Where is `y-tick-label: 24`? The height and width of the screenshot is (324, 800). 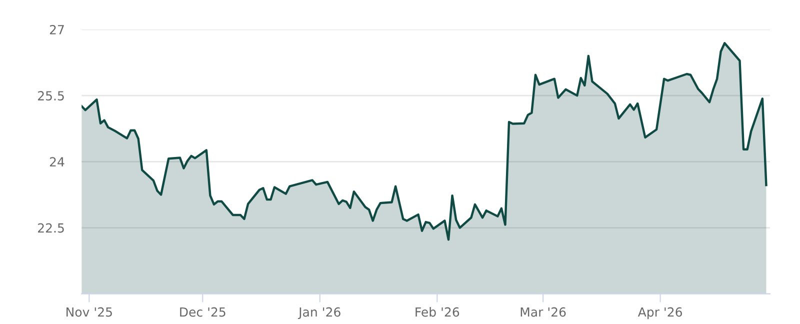
y-tick-label: 24 is located at coordinates (57, 161).